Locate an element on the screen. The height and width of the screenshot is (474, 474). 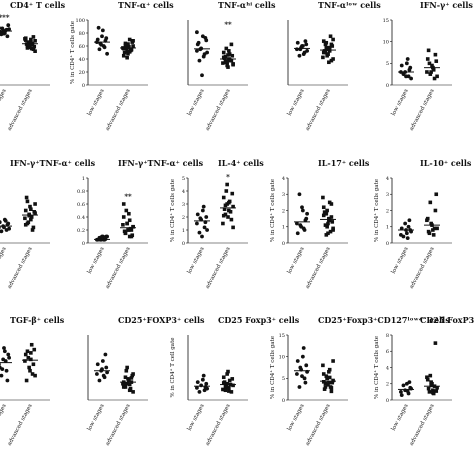
y-tick-label: 60 is located at coordinates (82, 47).